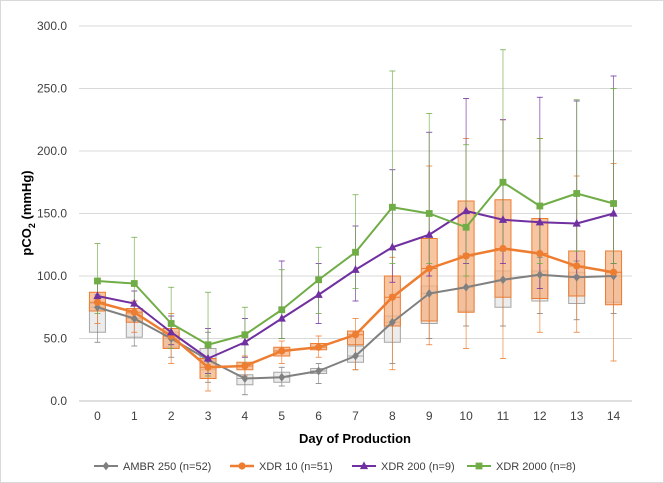 Image resolution: width=664 pixels, height=483 pixels. What do you see at coordinates (296, 467) in the screenshot?
I see `legend-label: XDR 10 (n=51)` at bounding box center [296, 467].